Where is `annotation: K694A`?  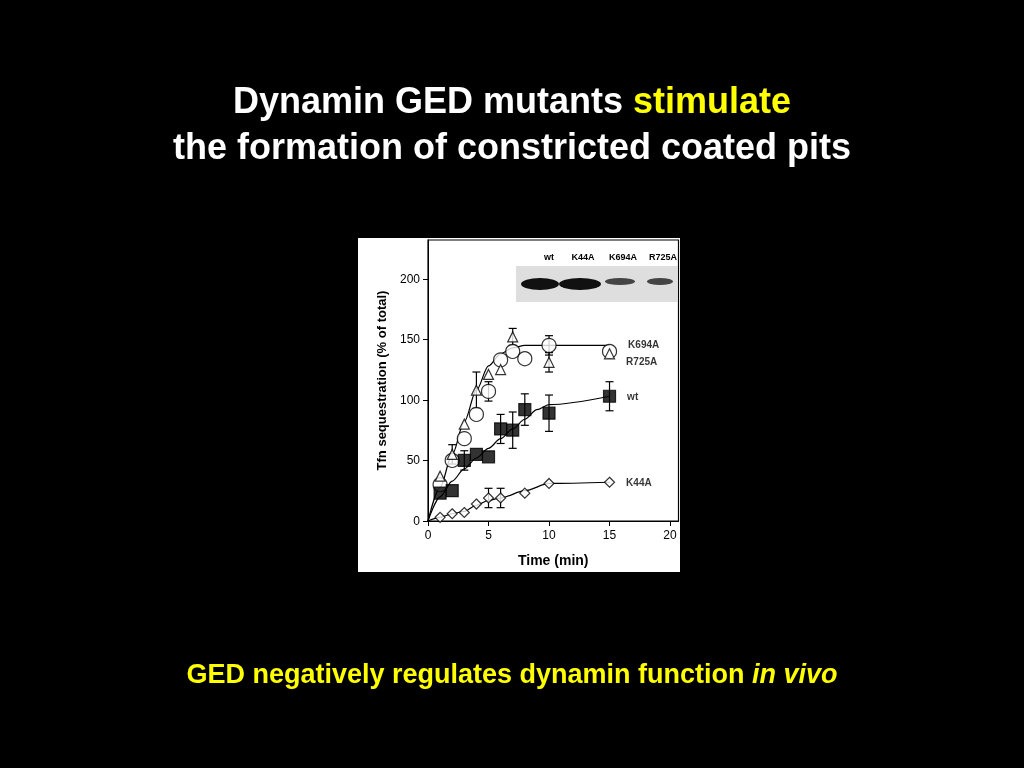 annotation: K694A is located at coordinates (623, 257).